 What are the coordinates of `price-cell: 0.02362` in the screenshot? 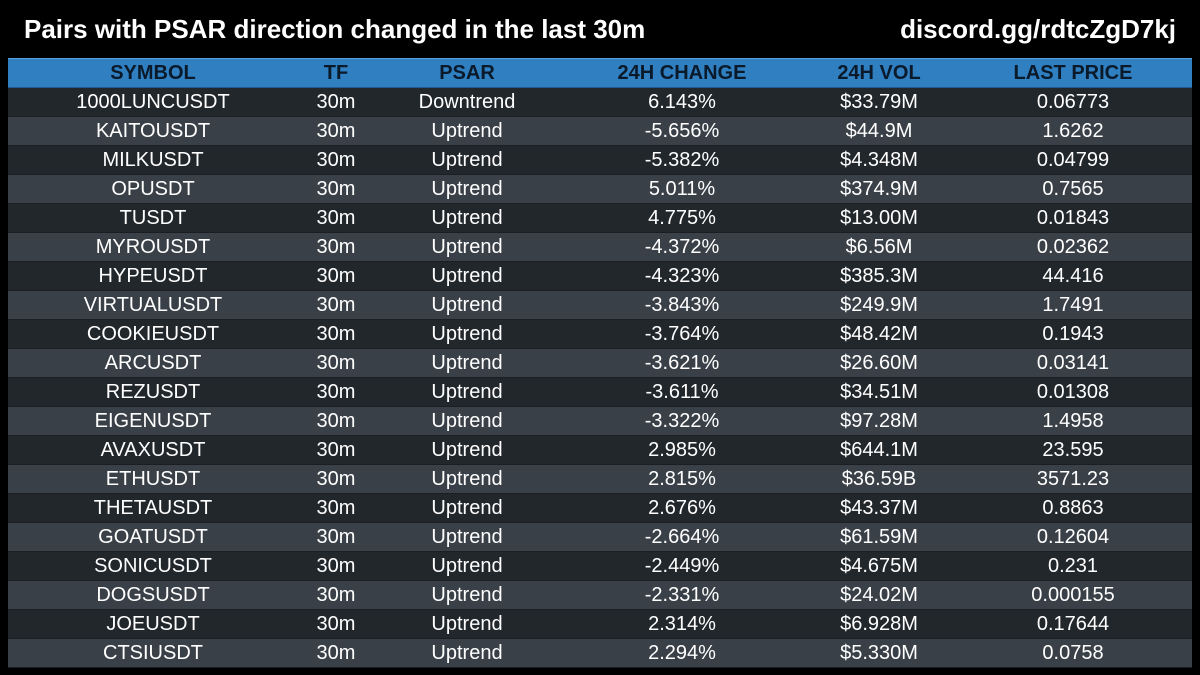 It's located at (1073, 247).